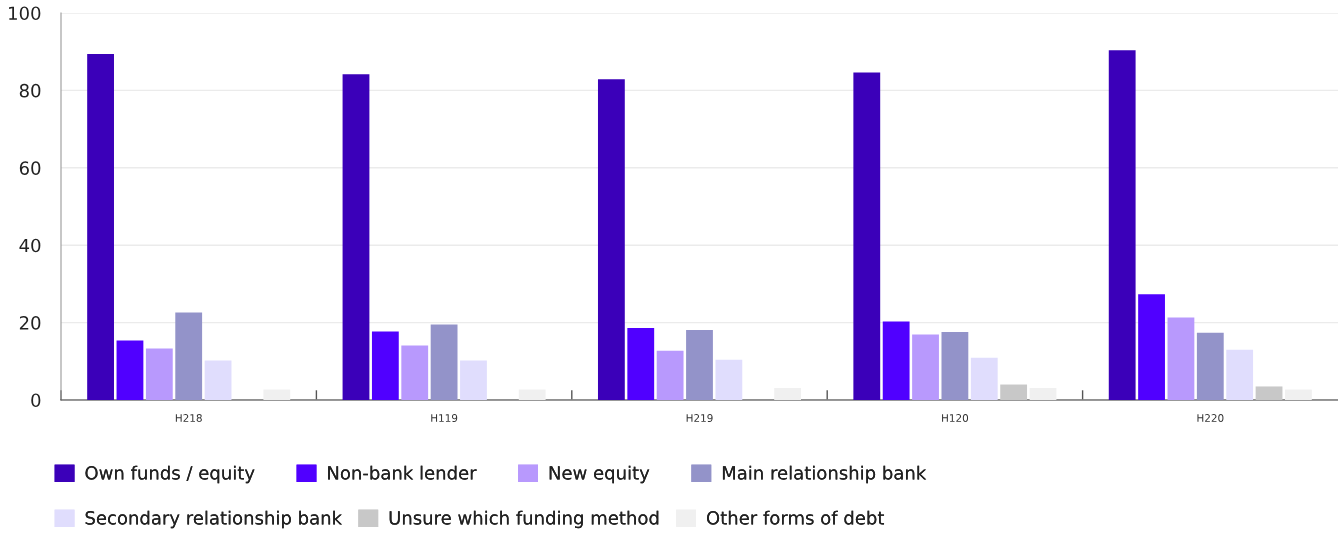 The image size is (1338, 538). What do you see at coordinates (402, 472) in the screenshot?
I see `legend-label: Non-bank lender` at bounding box center [402, 472].